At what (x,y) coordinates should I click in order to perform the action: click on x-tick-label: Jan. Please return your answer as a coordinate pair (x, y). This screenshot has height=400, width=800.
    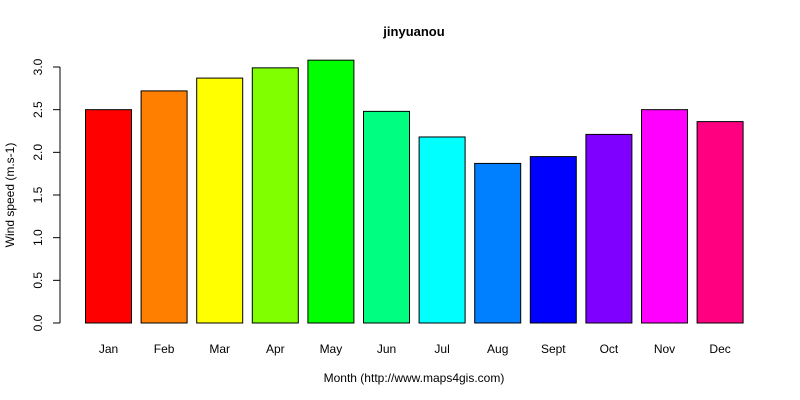
    Looking at the image, I should click on (108, 349).